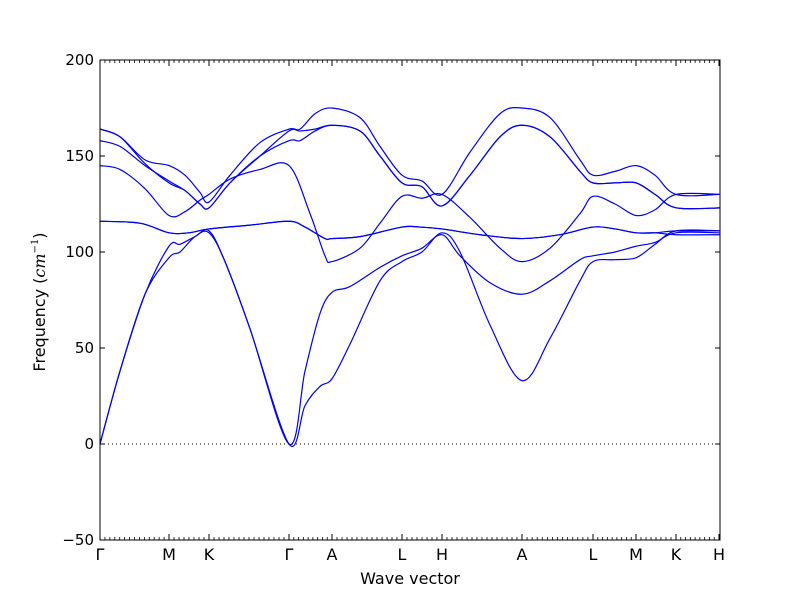  I want to click on y-tick-label: 50, so click(84, 348).